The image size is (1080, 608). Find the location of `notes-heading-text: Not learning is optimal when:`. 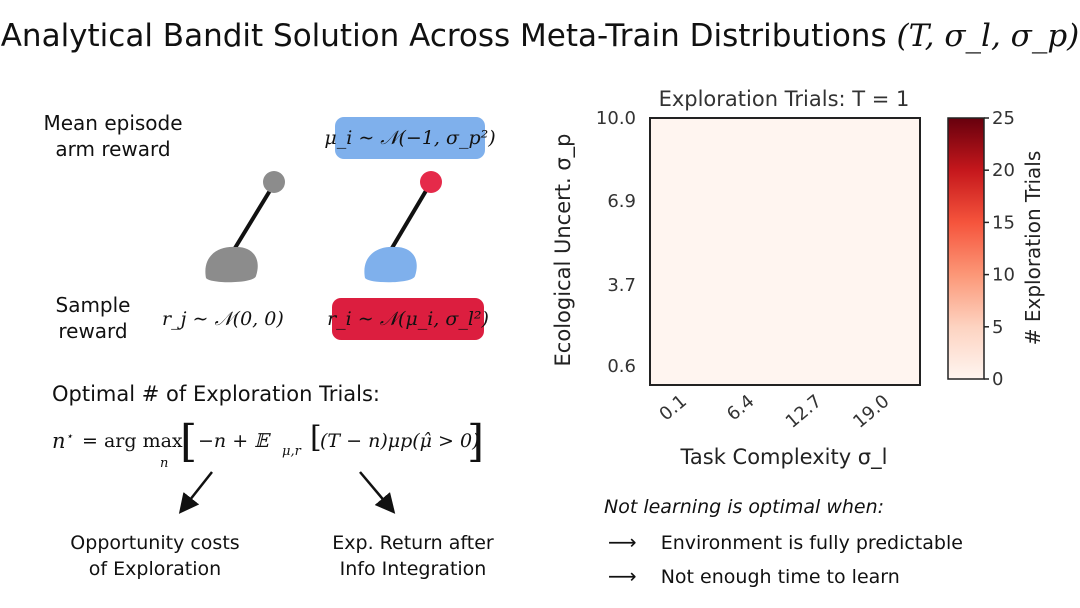

notes-heading-text: Not learning is optimal when: is located at coordinates (744, 507).